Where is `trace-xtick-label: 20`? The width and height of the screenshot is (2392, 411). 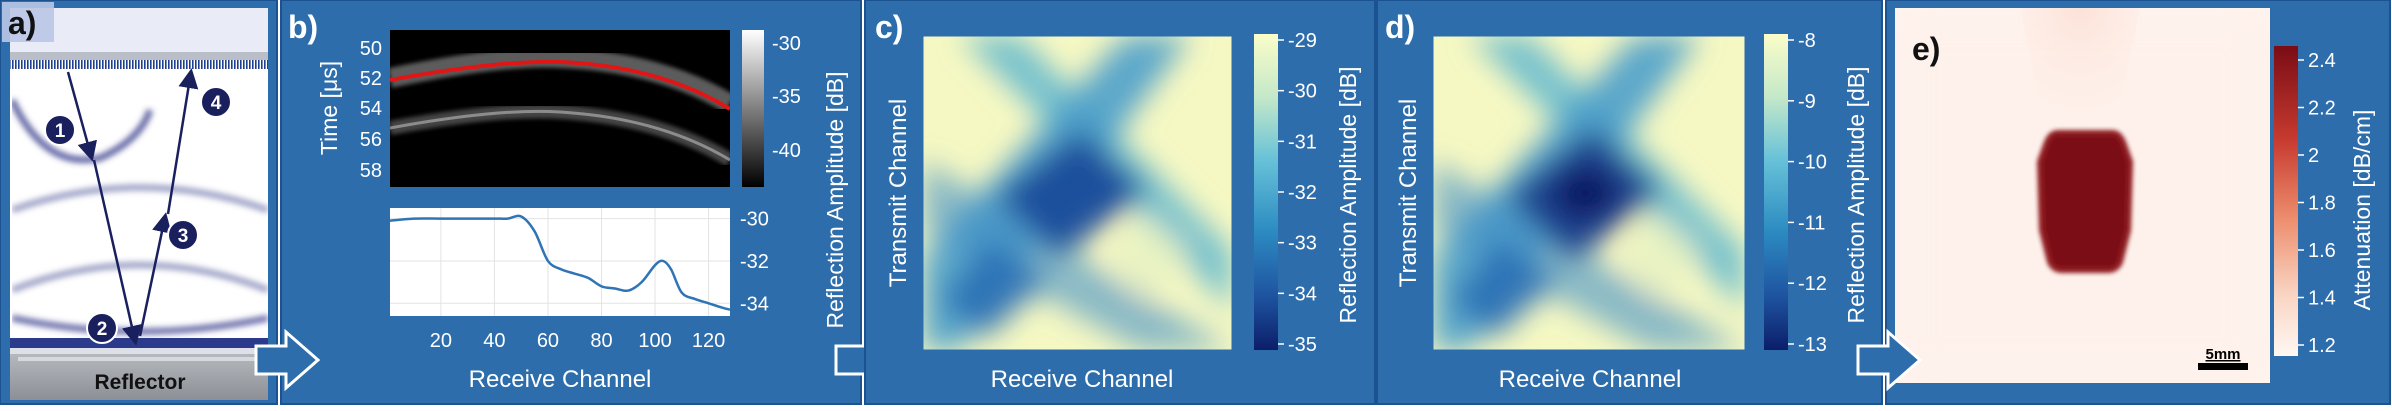
trace-xtick-label: 20 is located at coordinates (441, 341).